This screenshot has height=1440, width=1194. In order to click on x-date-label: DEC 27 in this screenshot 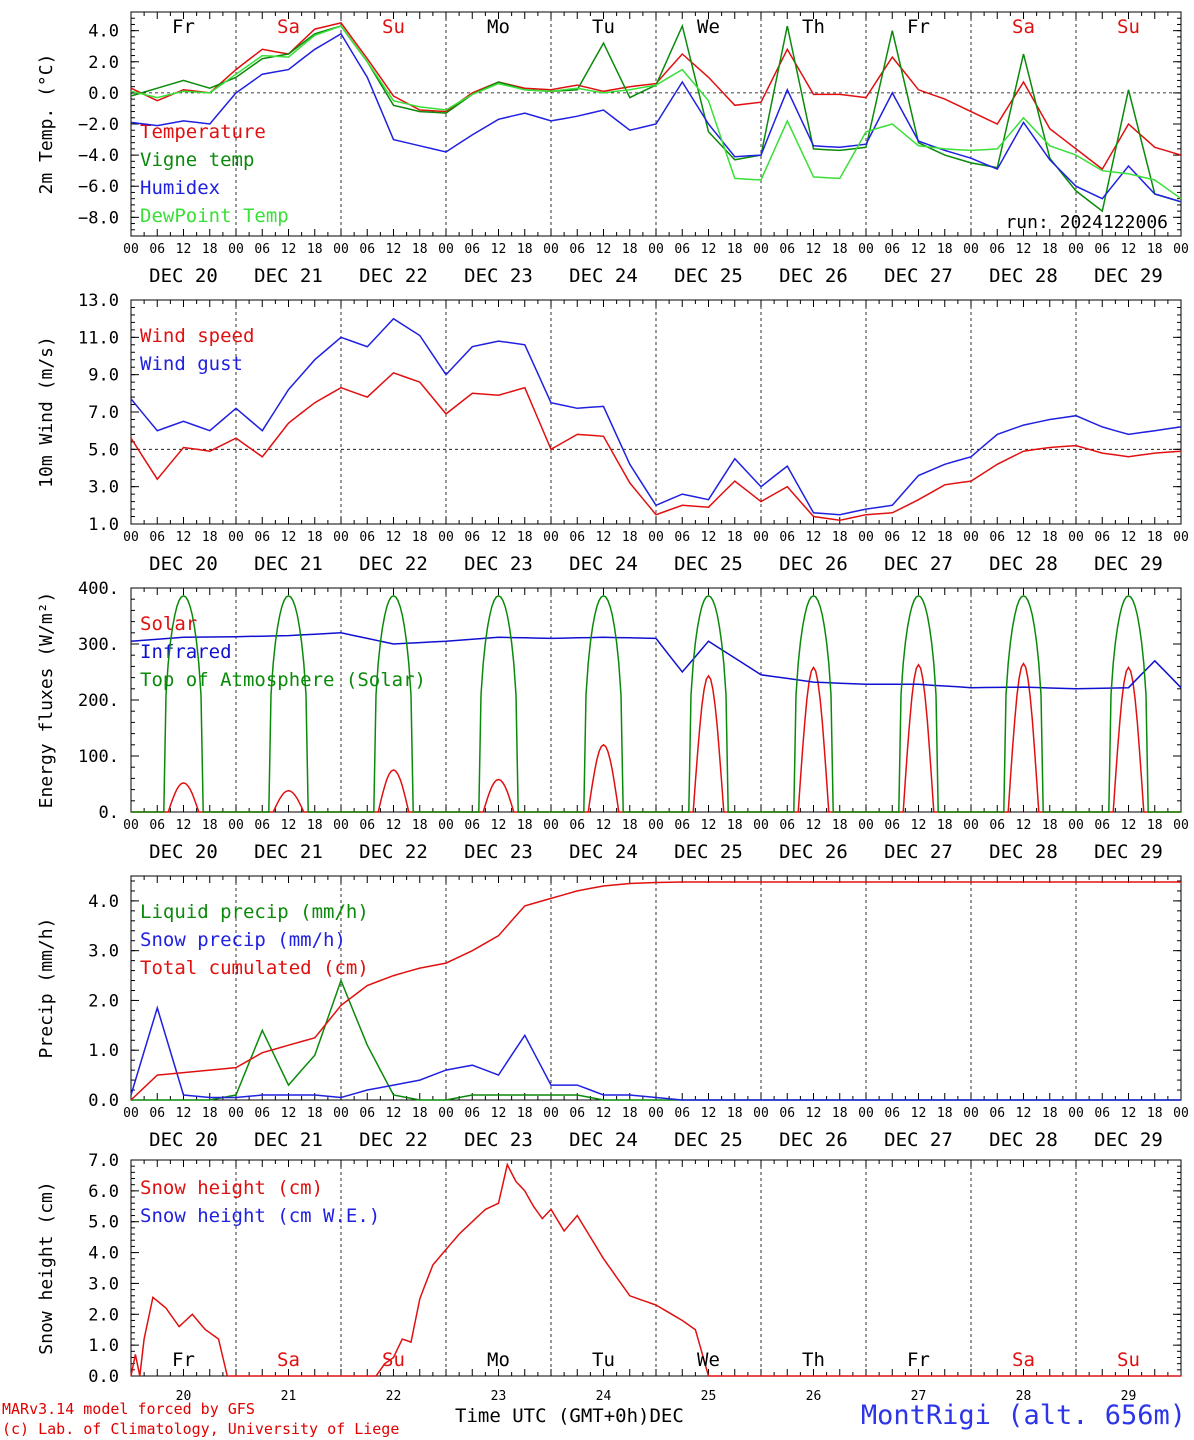, I will do `click(918, 1140)`.